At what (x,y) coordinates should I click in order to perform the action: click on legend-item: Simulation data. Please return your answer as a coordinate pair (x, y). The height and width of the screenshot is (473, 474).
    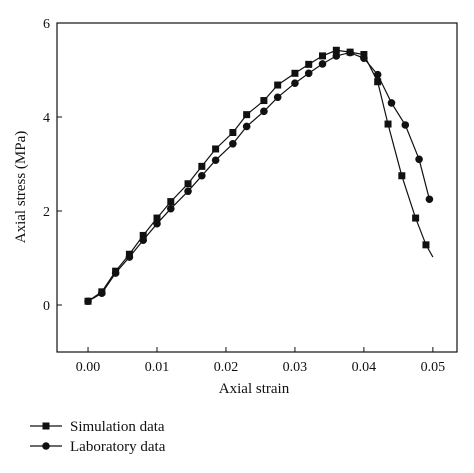
    Looking at the image, I should click on (97, 427).